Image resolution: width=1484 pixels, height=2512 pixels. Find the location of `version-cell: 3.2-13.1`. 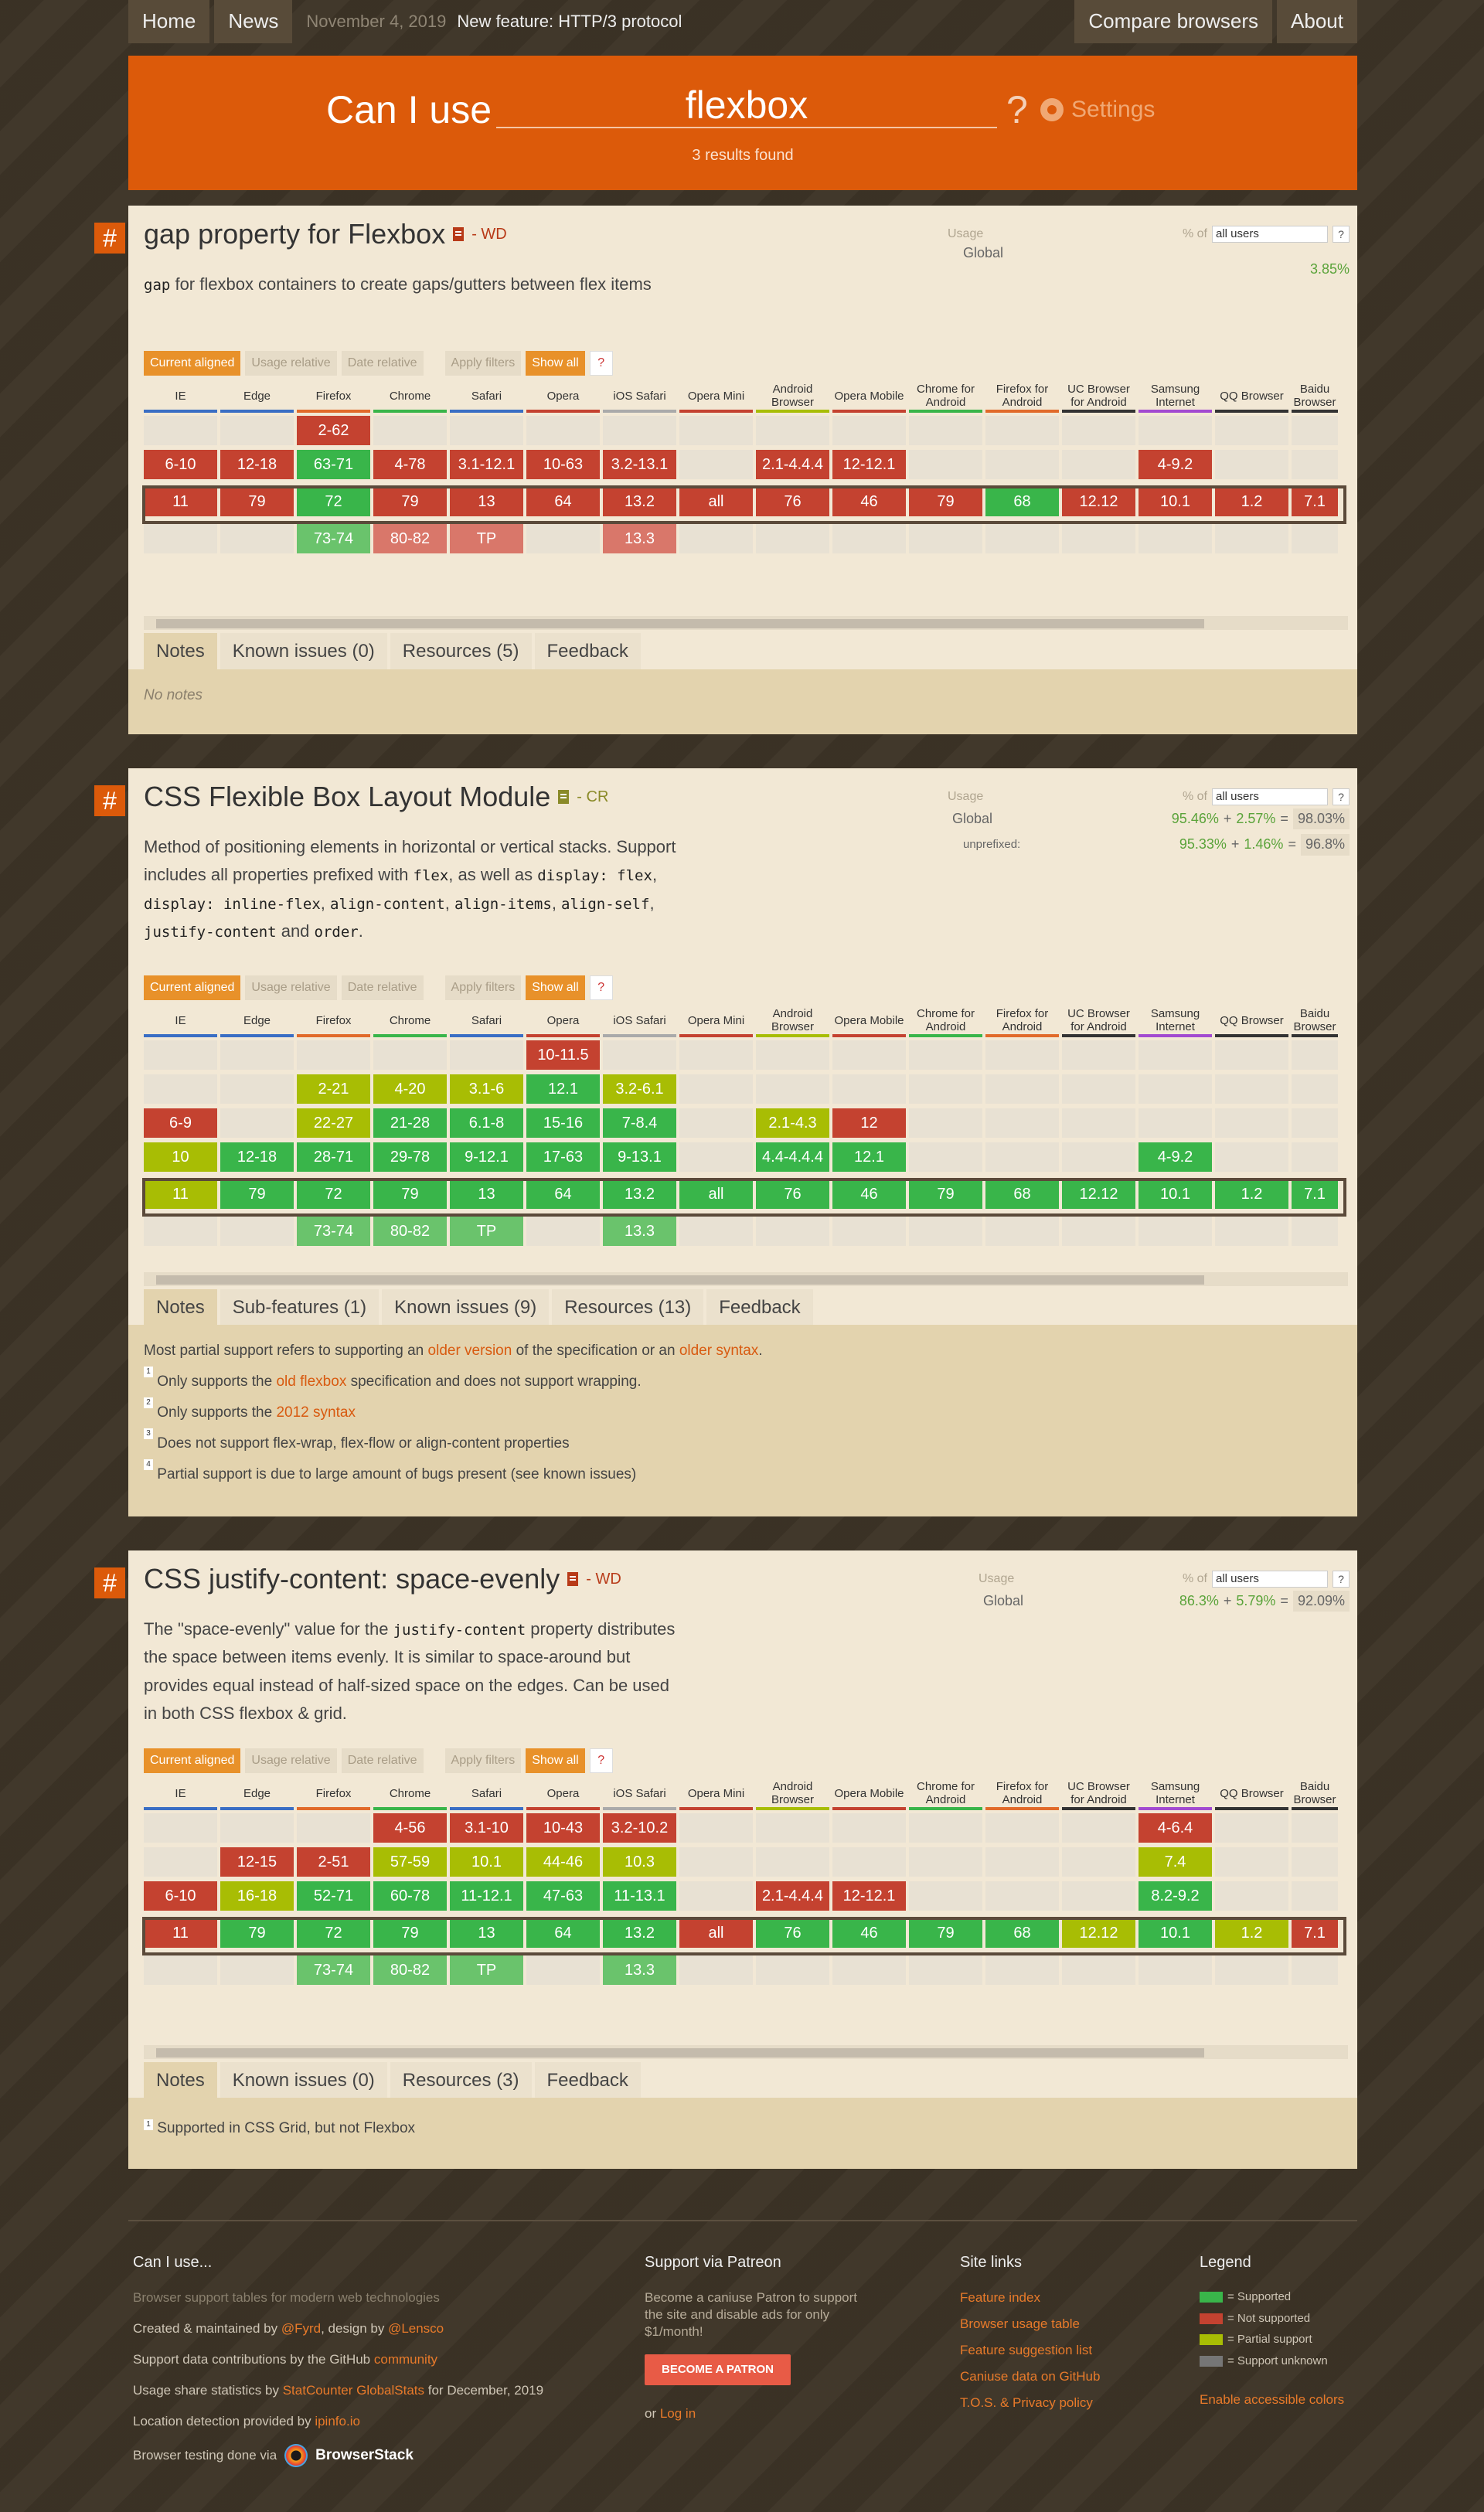

version-cell: 3.2-13.1 is located at coordinates (639, 465).